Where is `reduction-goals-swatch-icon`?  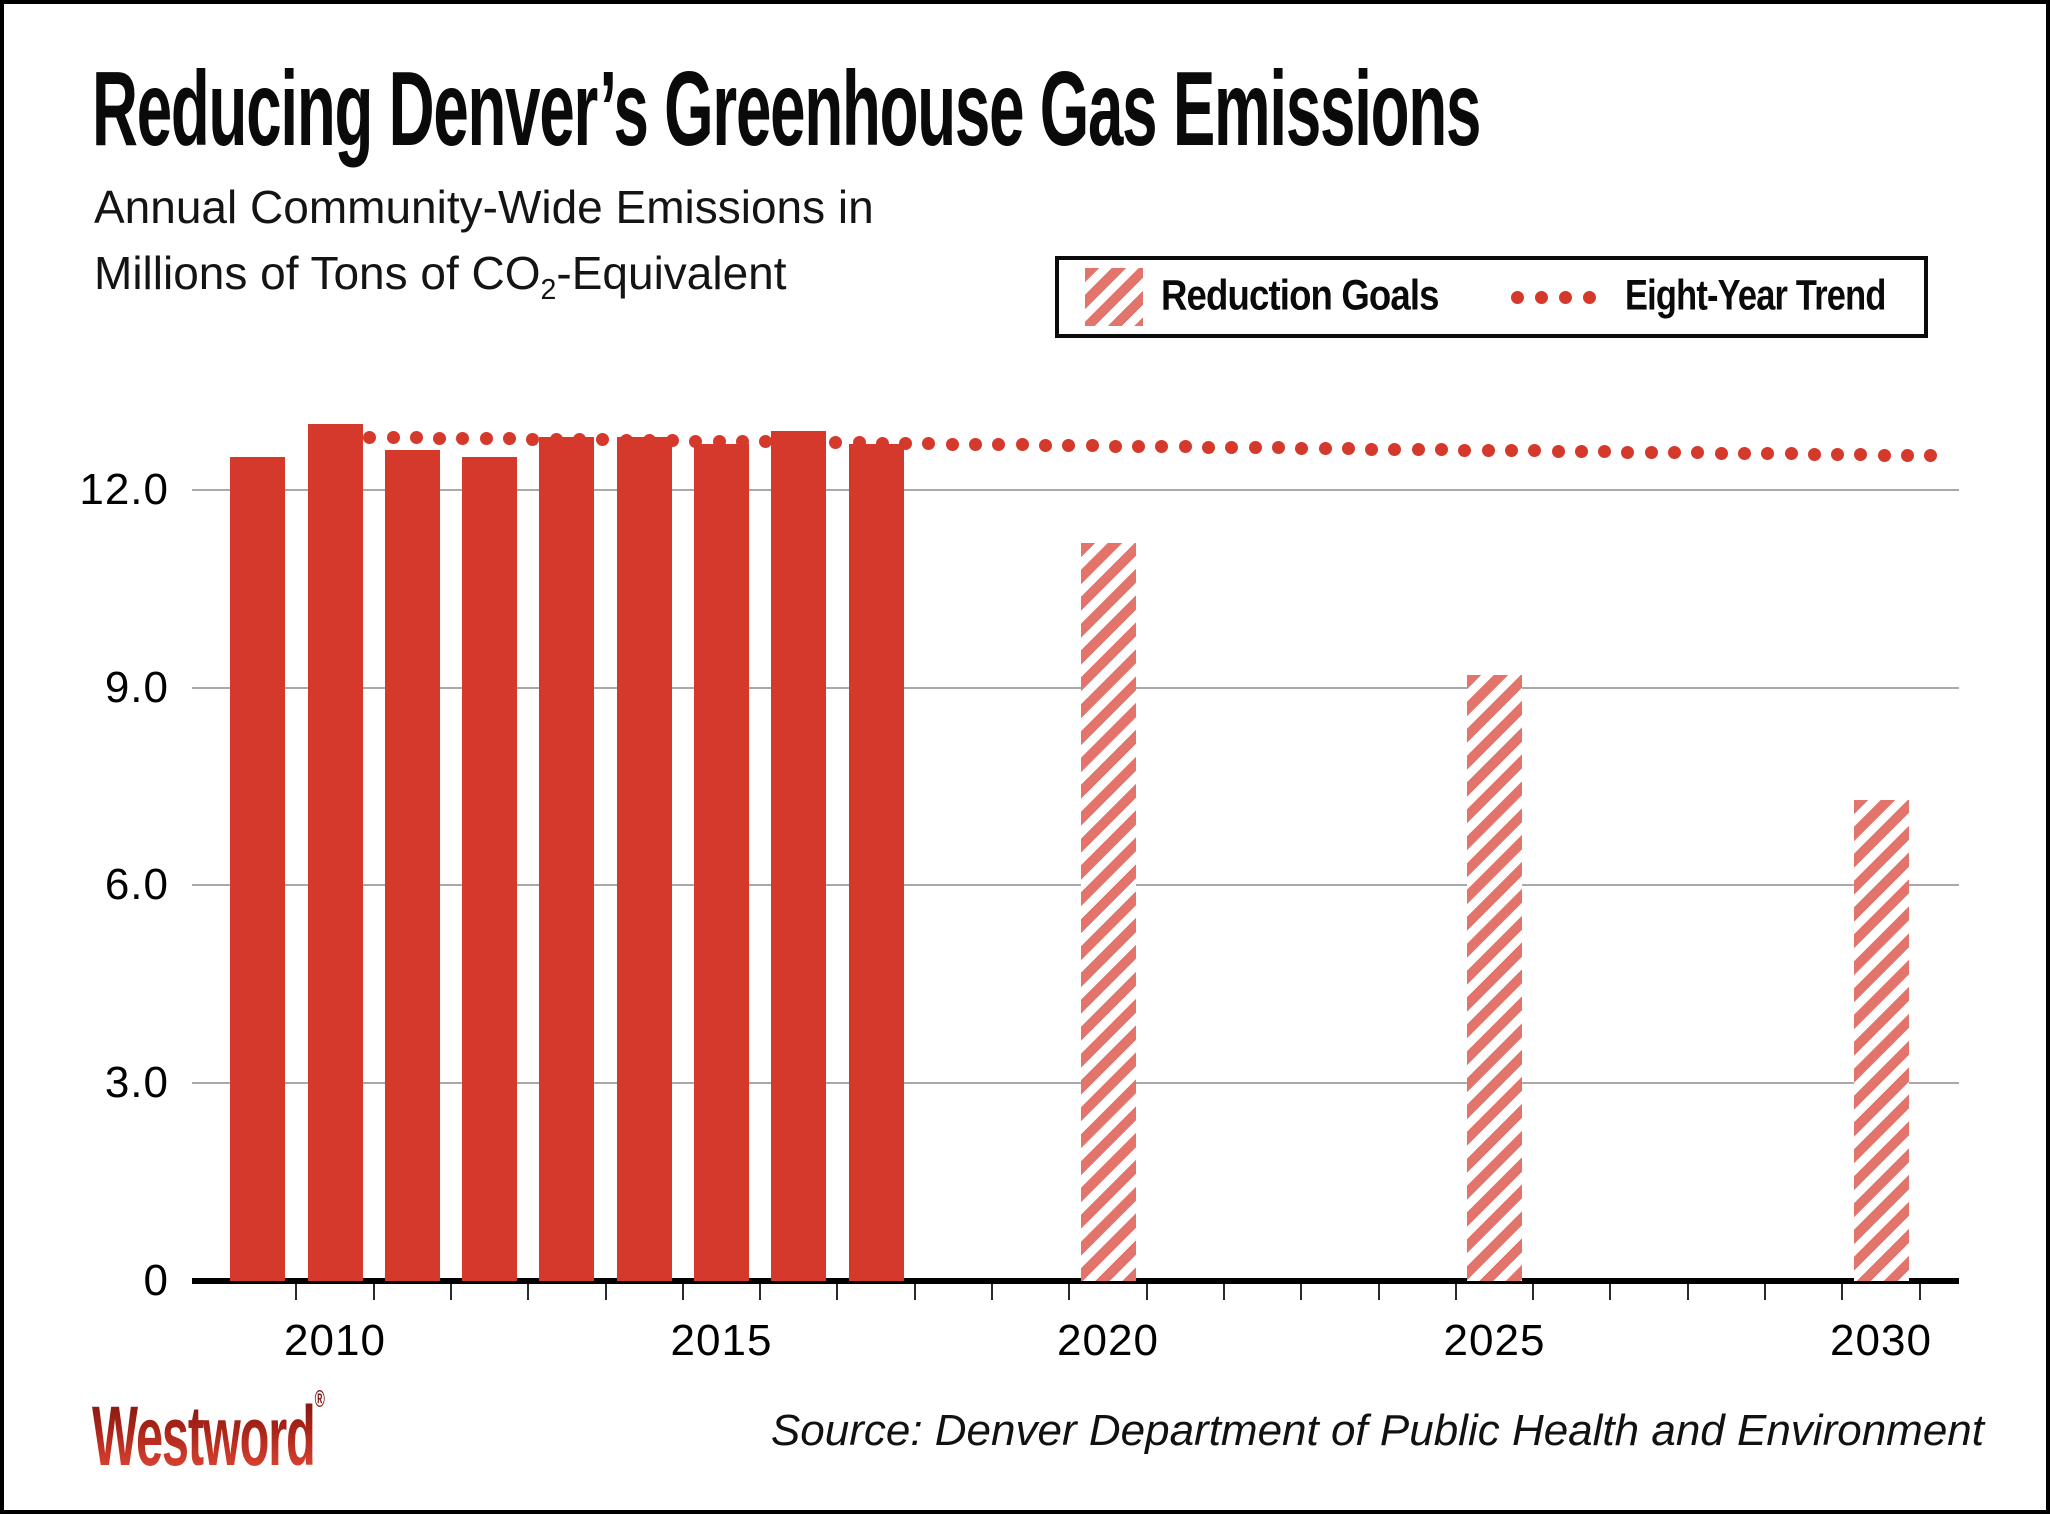
reduction-goals-swatch-icon is located at coordinates (1114, 297).